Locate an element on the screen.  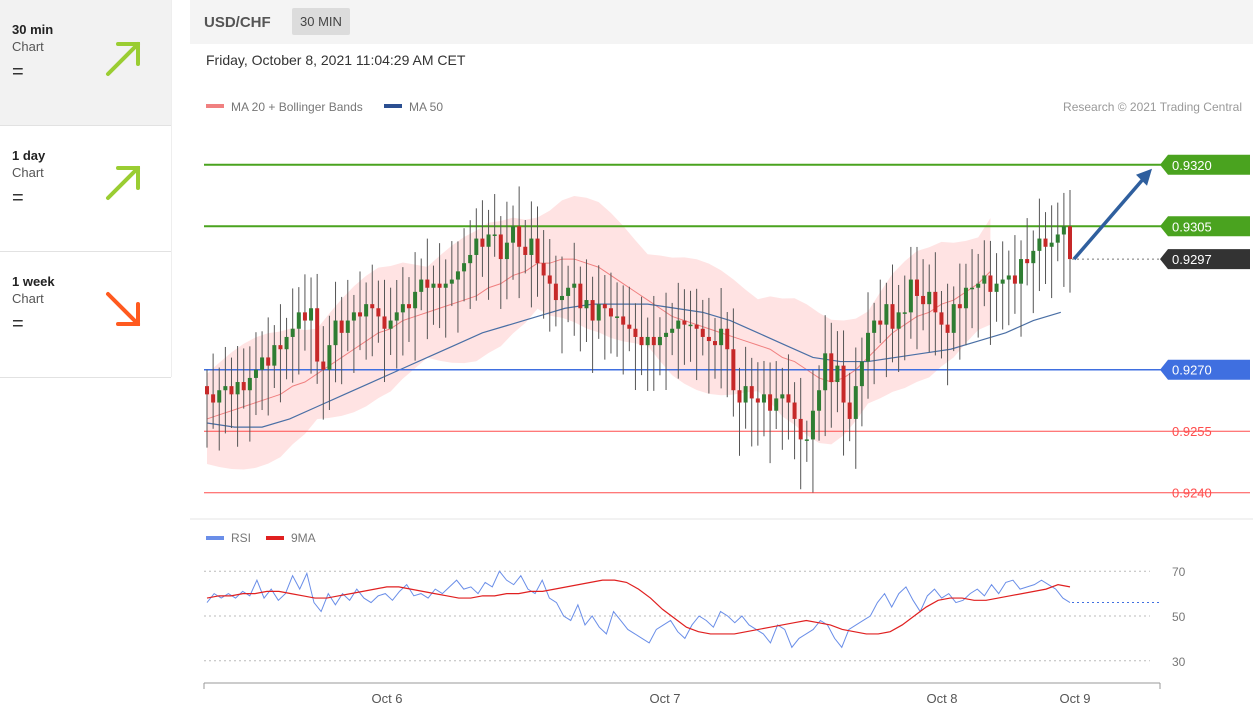
timeframe-subtitle: Chart is located at coordinates (28, 172).